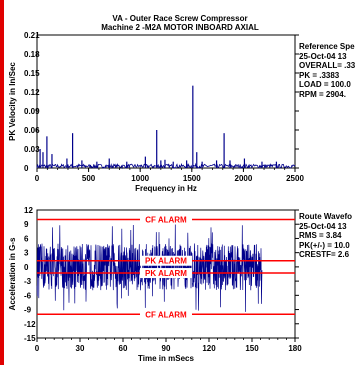 The height and width of the screenshot is (365, 359). I want to click on y-axis-label: Acceleration in G-s, so click(12, 273).